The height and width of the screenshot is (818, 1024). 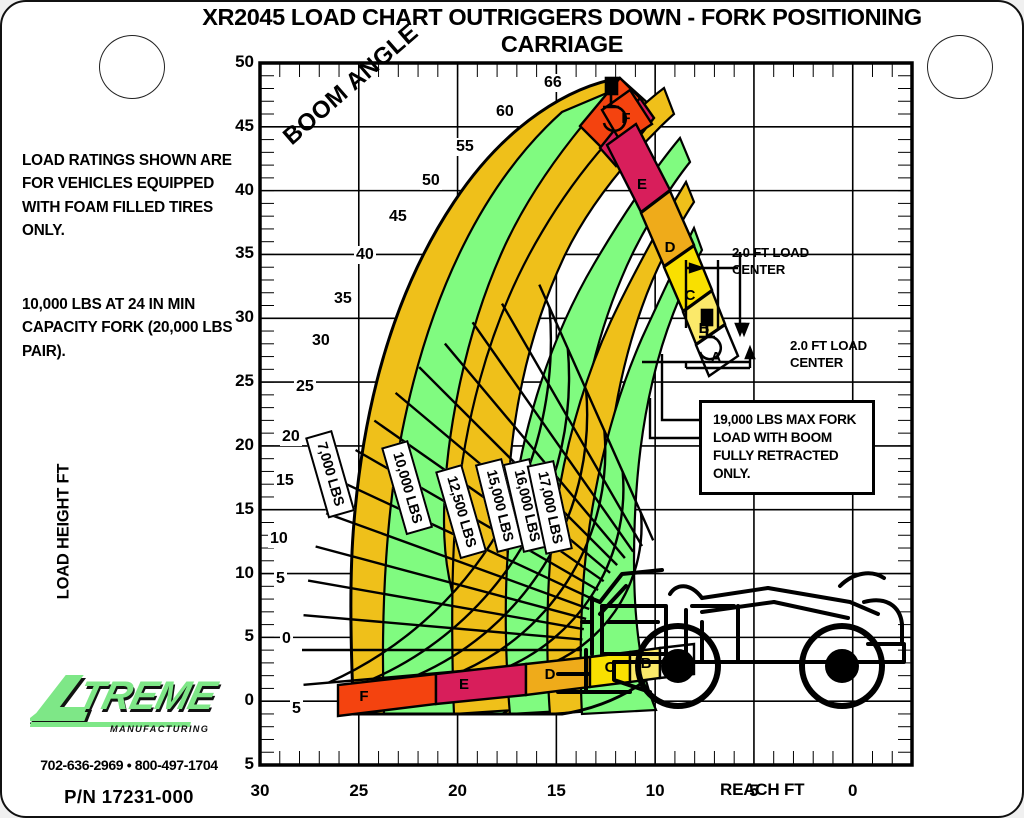 I want to click on zone-strip-right, so click(x=670, y=233).